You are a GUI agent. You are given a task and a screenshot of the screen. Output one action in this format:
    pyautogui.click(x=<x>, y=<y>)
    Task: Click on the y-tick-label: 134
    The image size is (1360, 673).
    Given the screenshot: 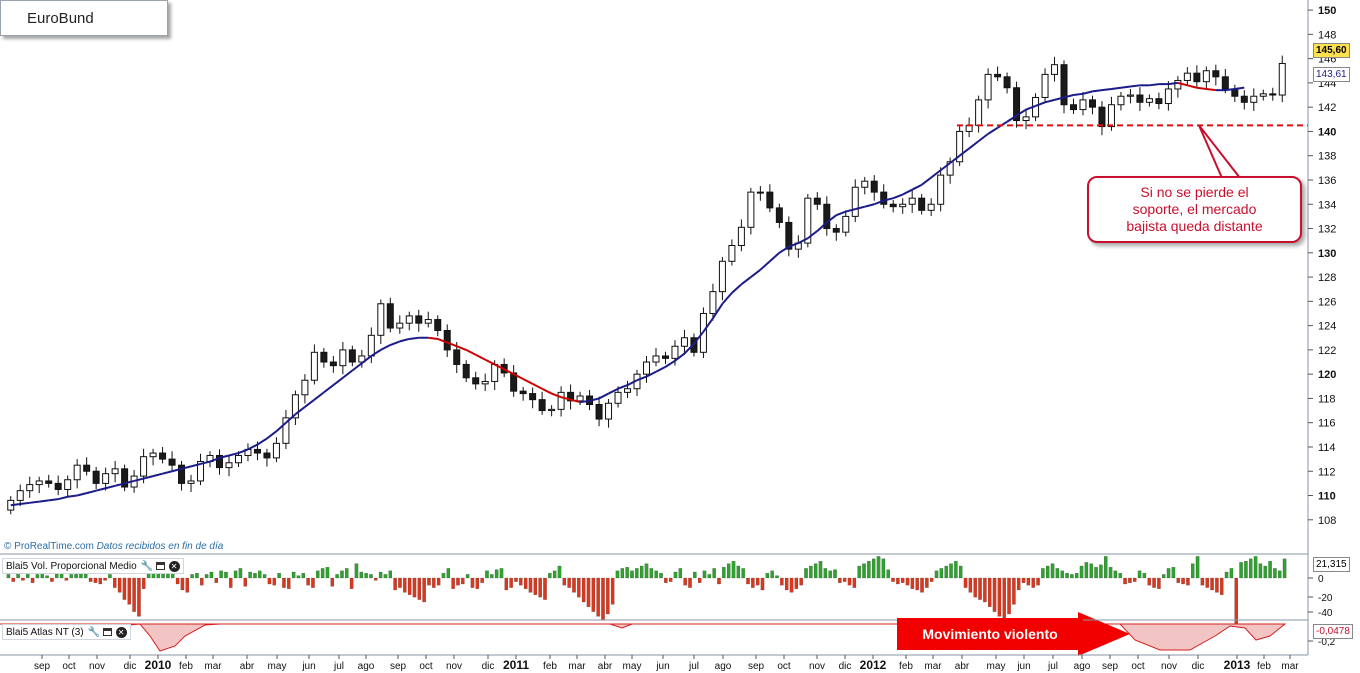 What is the action you would take?
    pyautogui.click(x=1327, y=205)
    